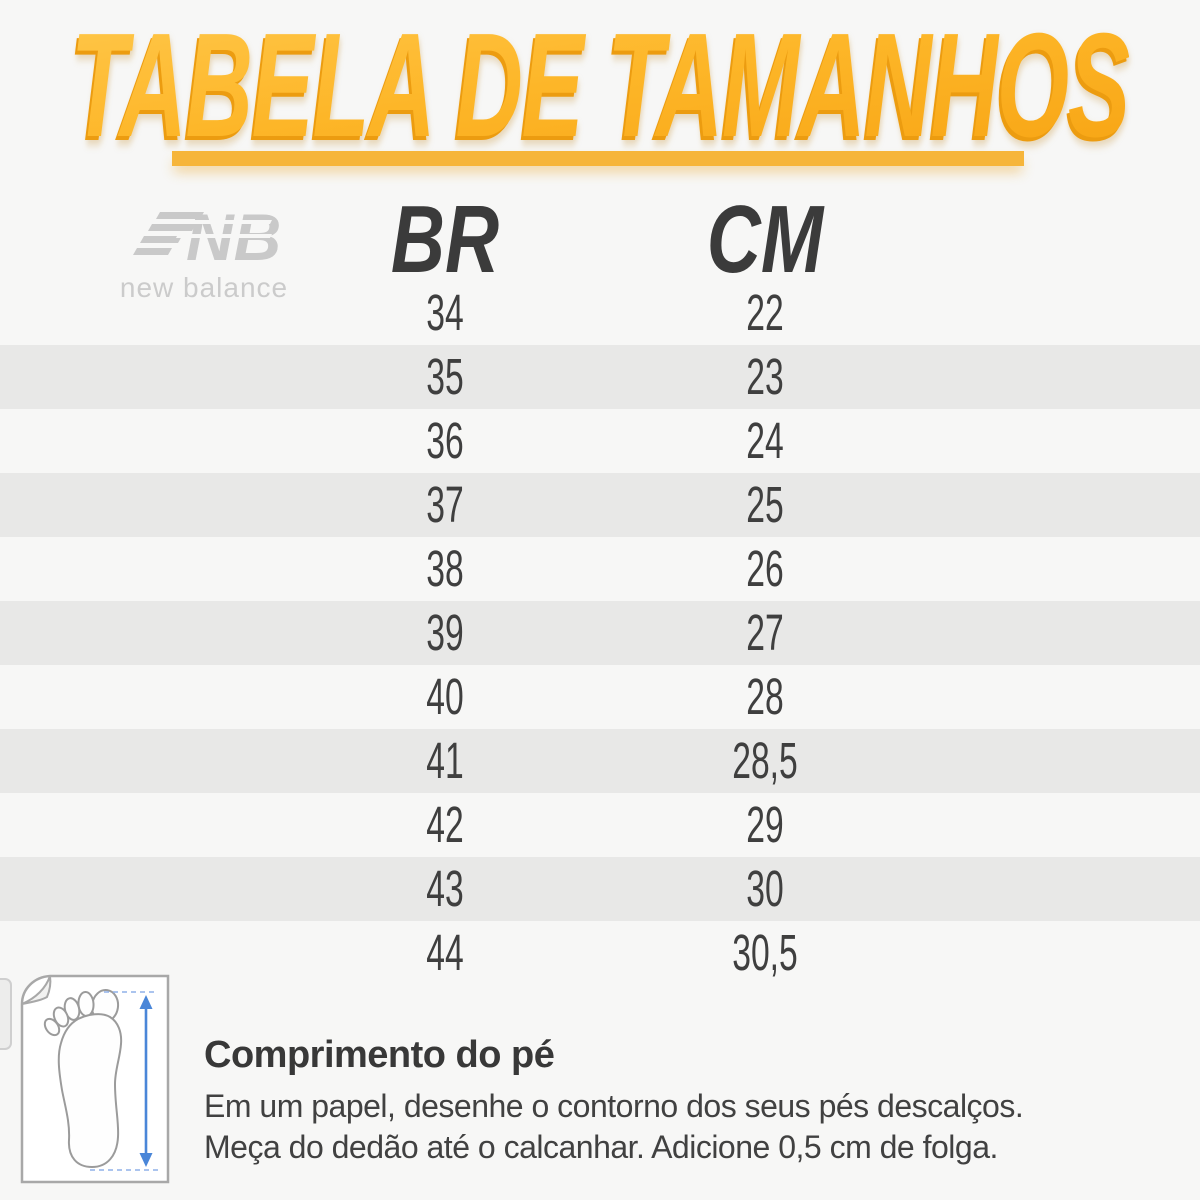  I want to click on brand-wordmark: new balance, so click(204, 287).